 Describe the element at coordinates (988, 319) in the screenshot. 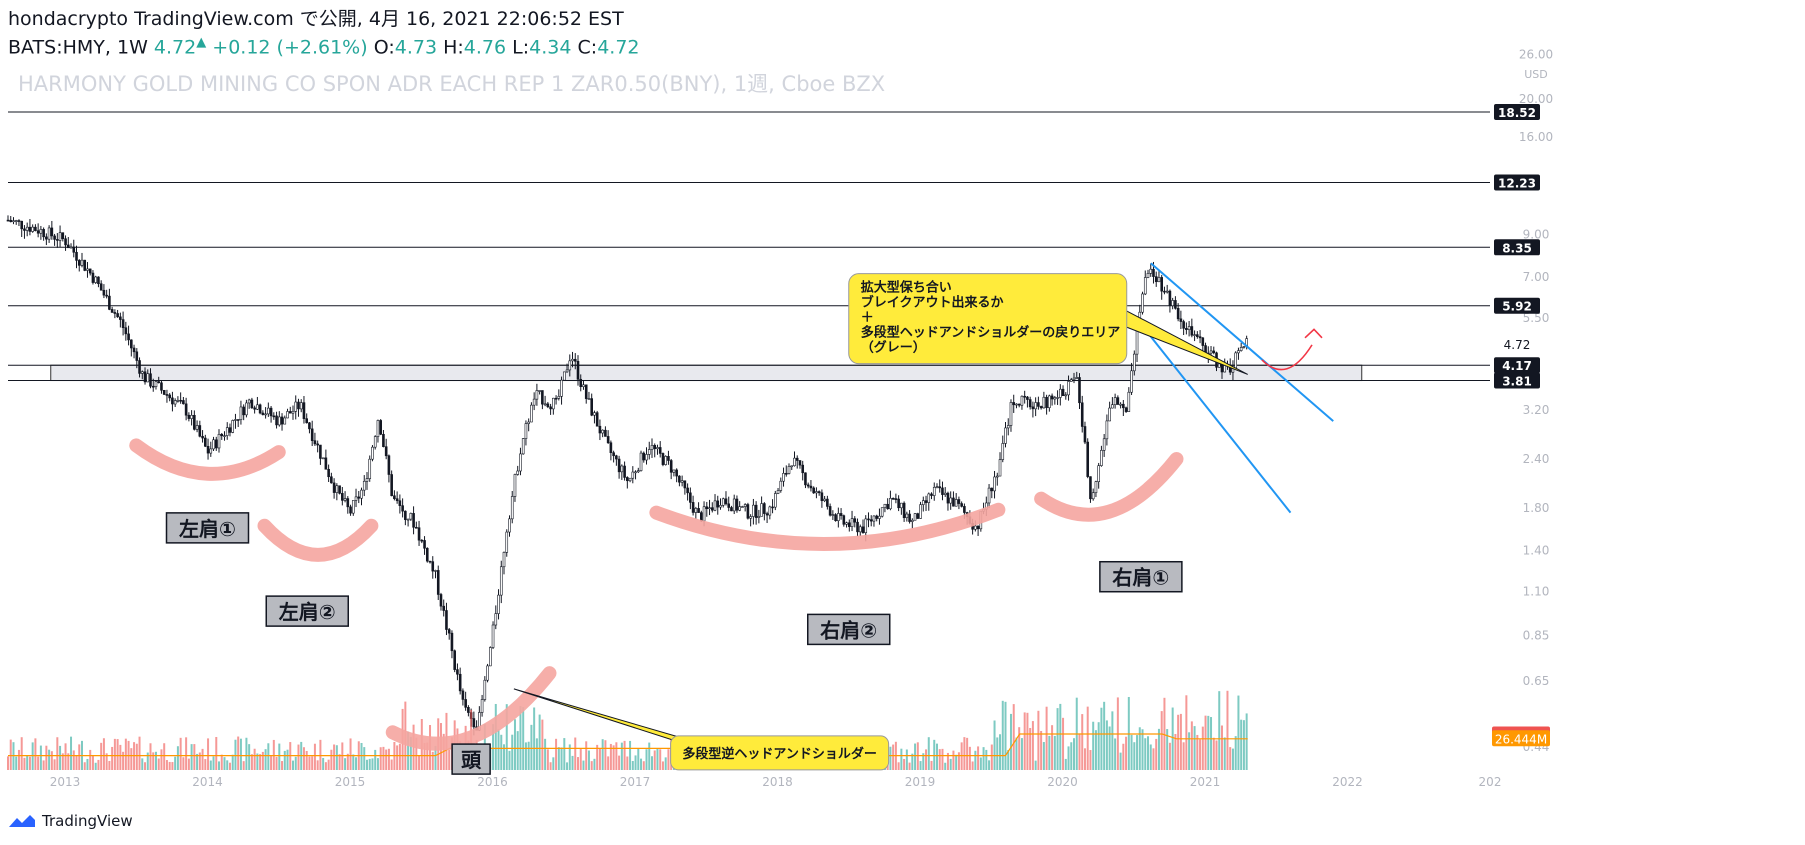

I see `callout-box` at that location.